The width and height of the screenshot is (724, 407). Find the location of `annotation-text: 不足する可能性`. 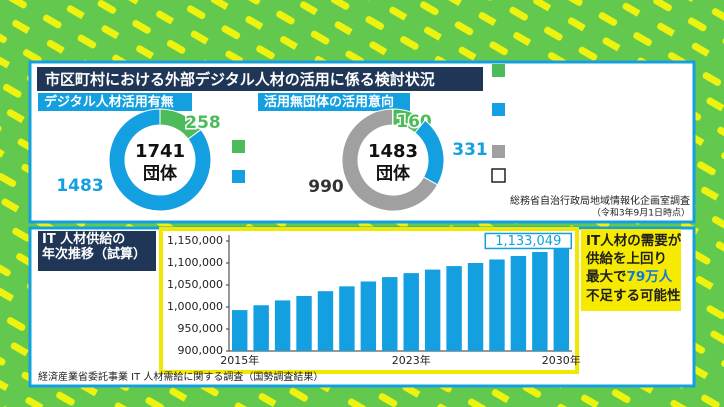

annotation-text: 不足する可能性 is located at coordinates (633, 295).